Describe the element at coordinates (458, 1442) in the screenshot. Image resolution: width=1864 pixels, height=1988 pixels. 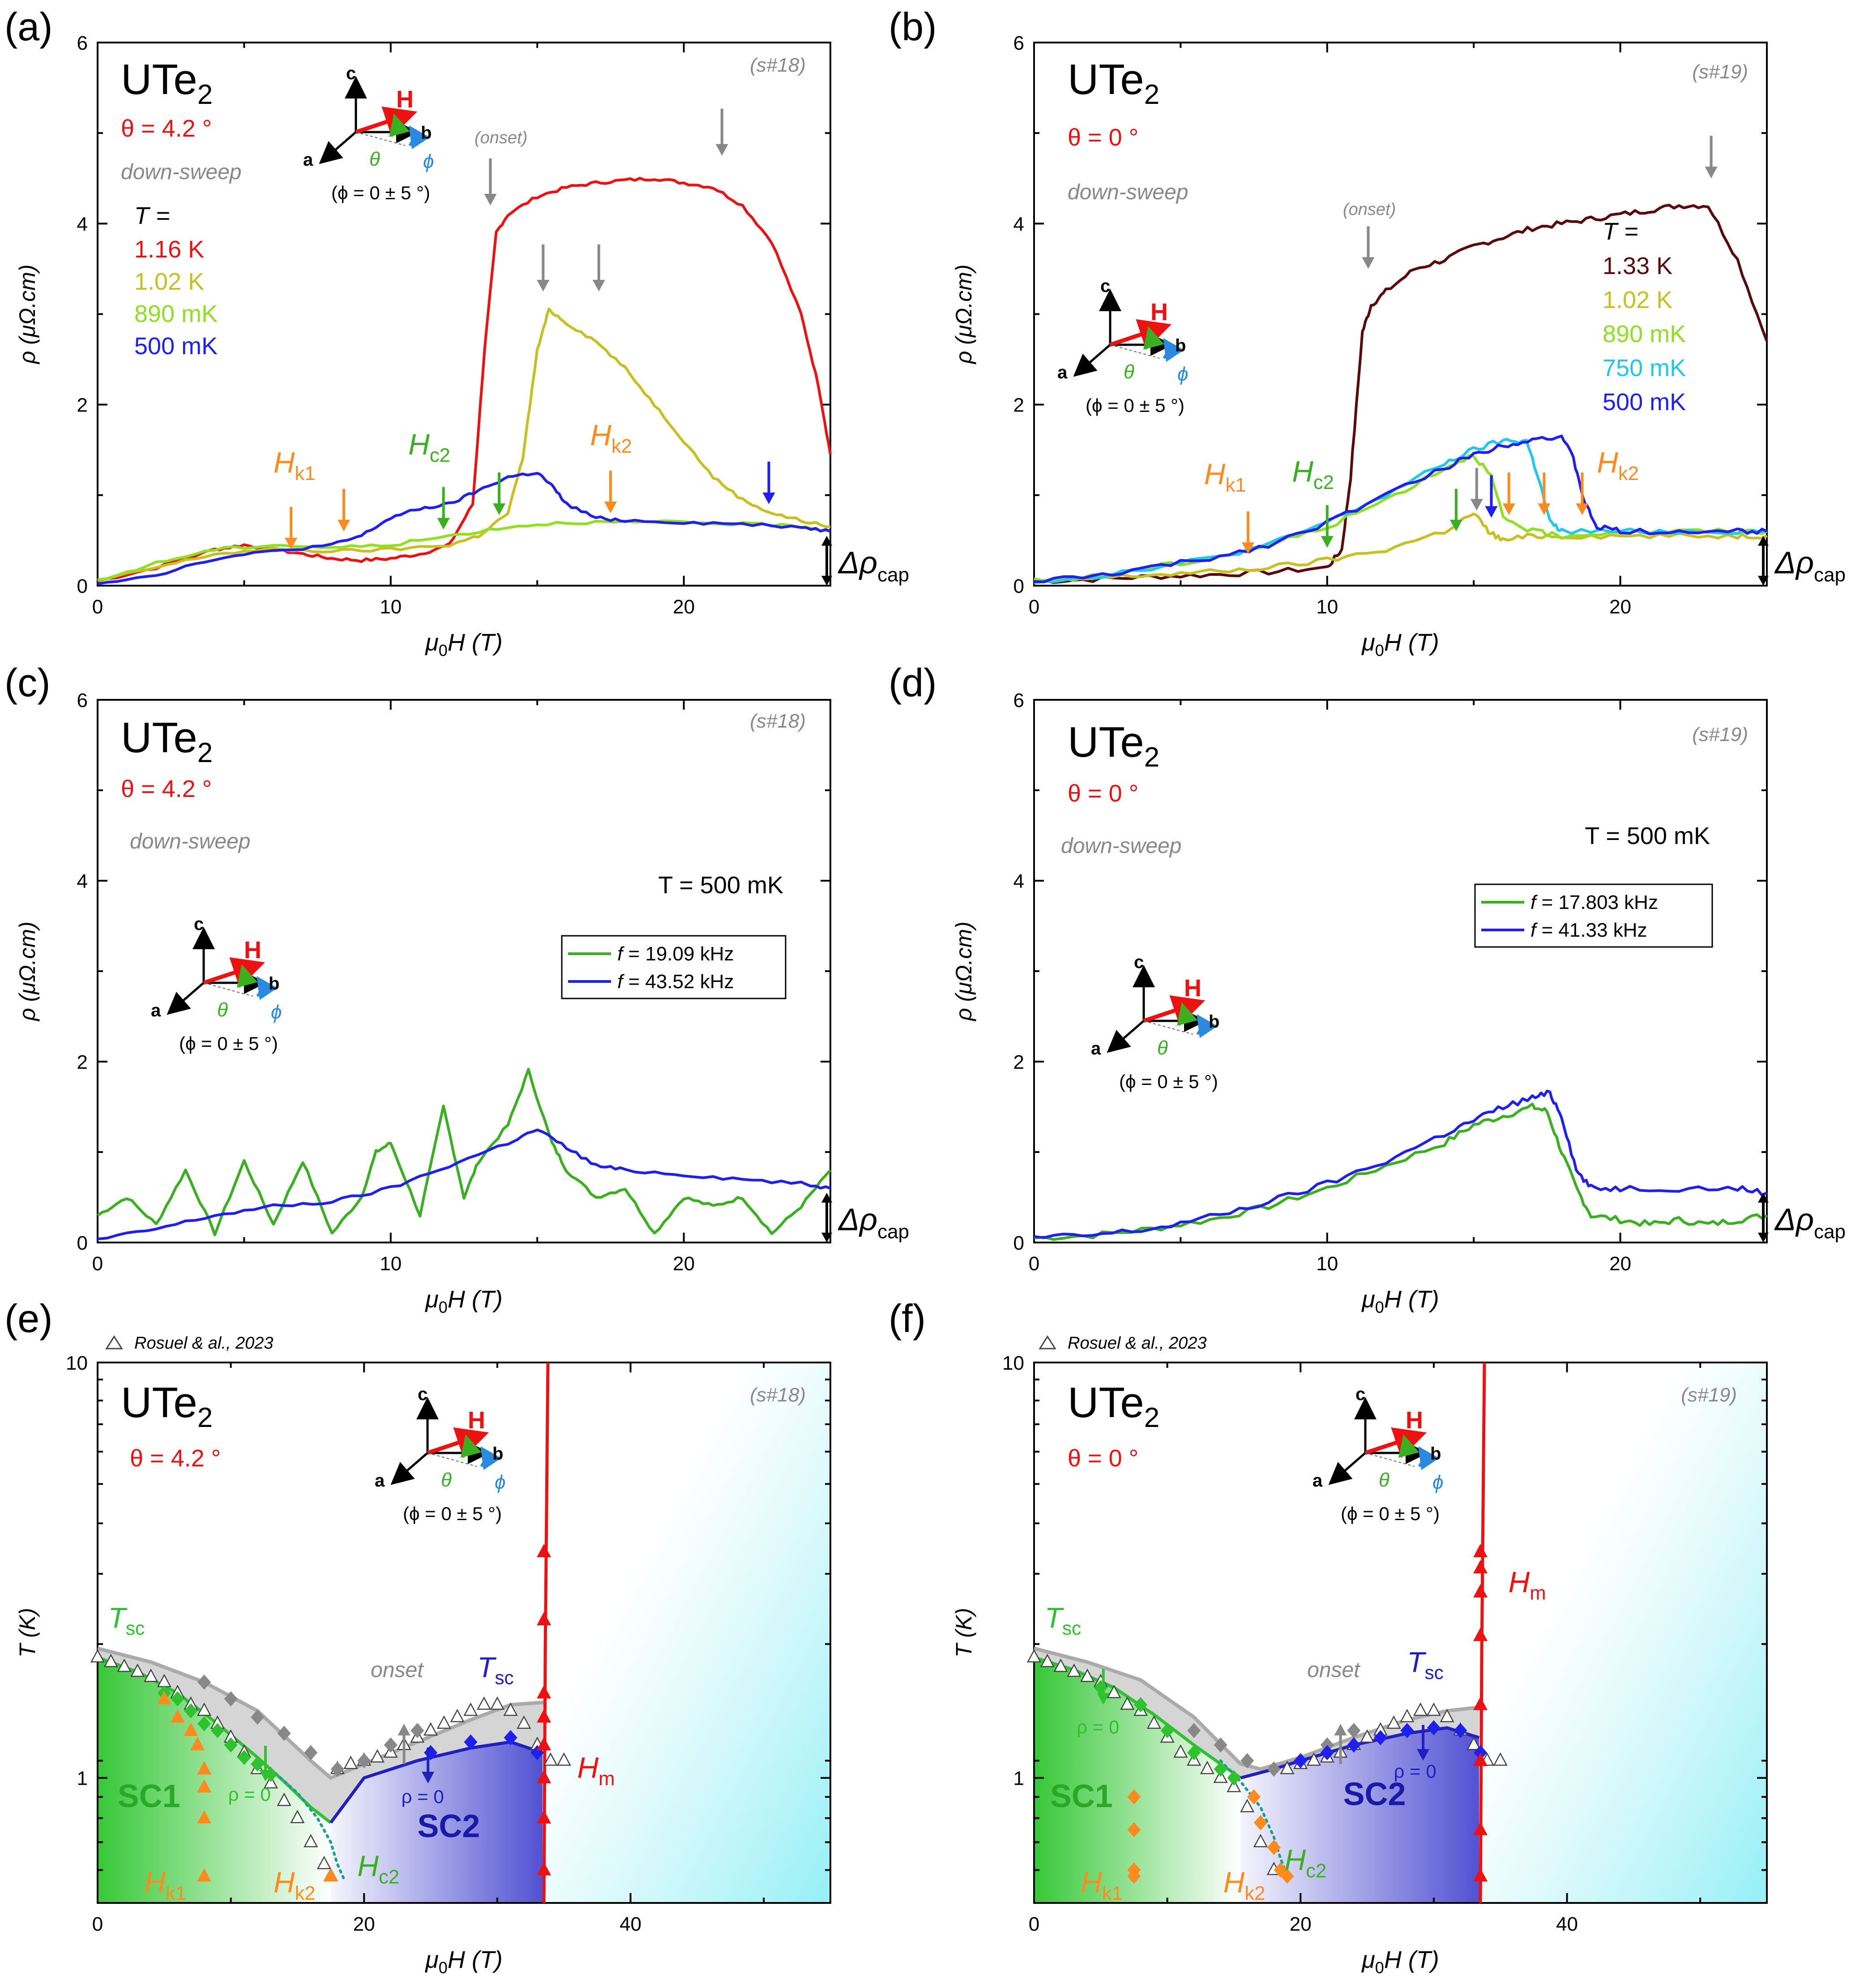
I see `h-field-arrow` at that location.